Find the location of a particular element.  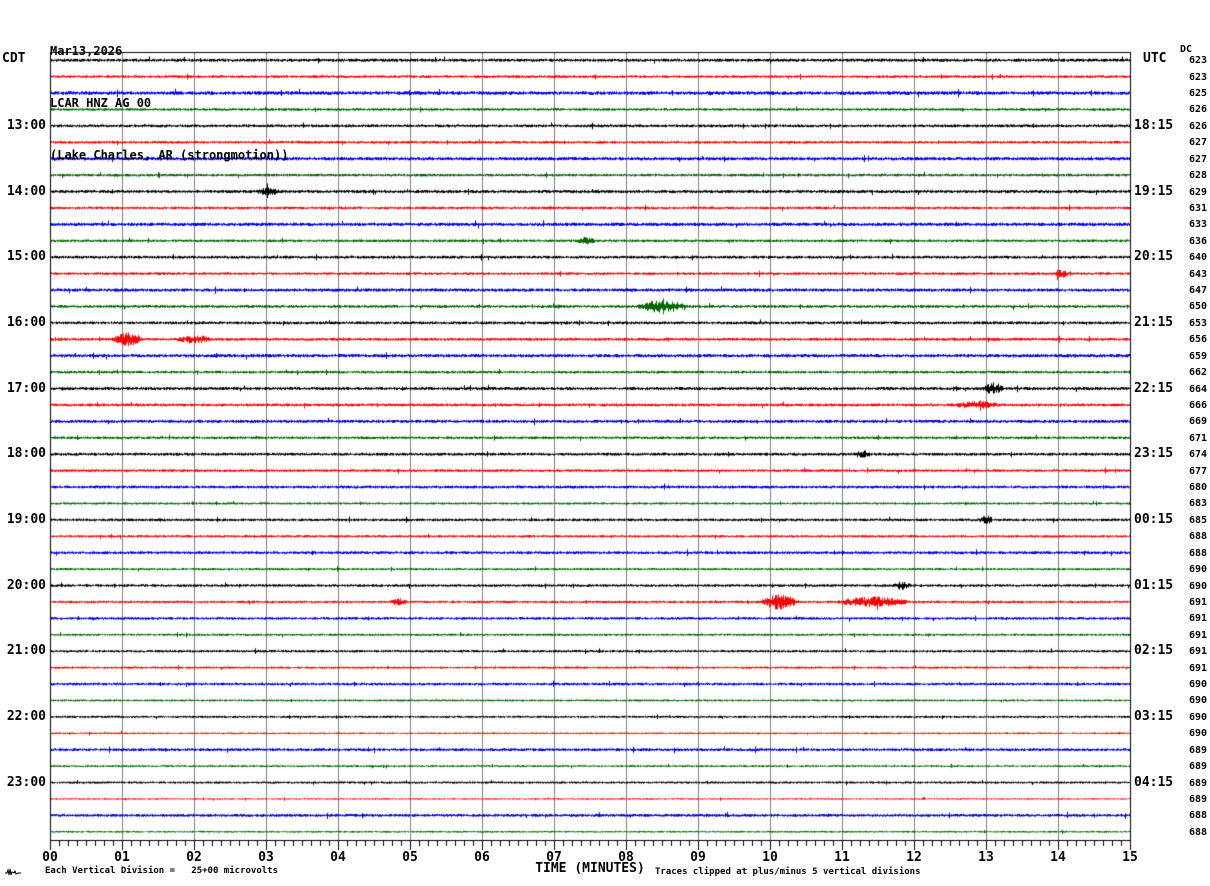

dc-offset-value: 677 is located at coordinates (1197, 471).